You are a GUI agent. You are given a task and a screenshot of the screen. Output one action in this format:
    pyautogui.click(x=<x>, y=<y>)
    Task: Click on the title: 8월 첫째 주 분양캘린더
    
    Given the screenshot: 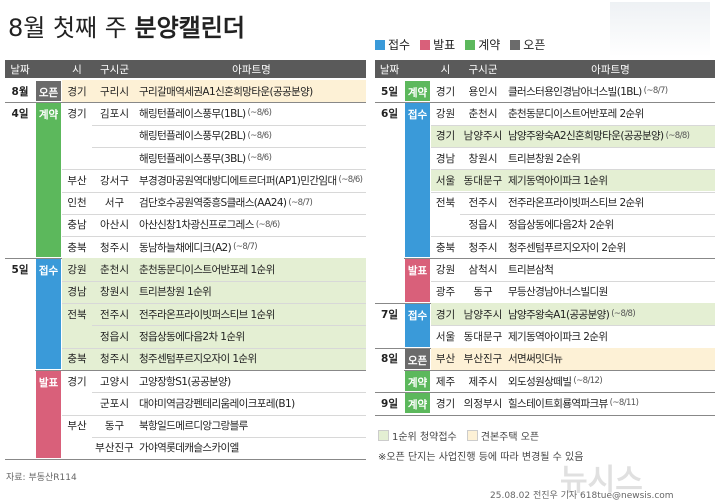 What is the action you would take?
    pyautogui.click(x=126, y=25)
    